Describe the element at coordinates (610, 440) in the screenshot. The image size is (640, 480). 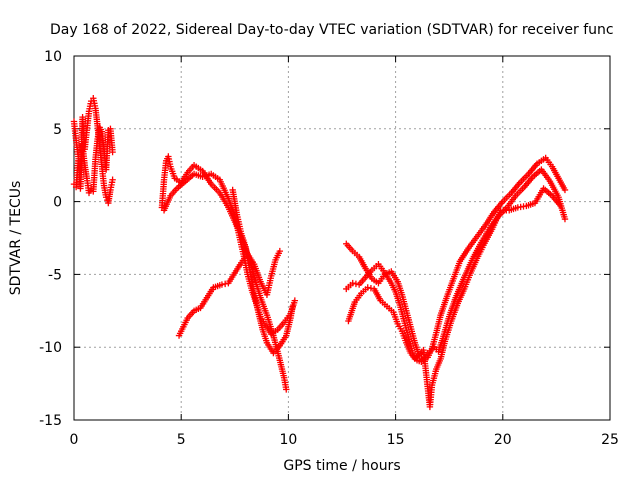
I see `x-tick-label: 25` at that location.